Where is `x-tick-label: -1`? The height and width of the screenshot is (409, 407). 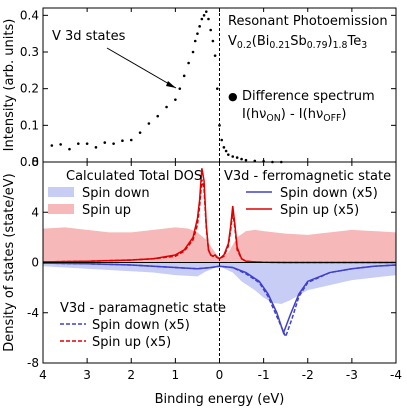
x-tick-label: -1 is located at coordinates (264, 375).